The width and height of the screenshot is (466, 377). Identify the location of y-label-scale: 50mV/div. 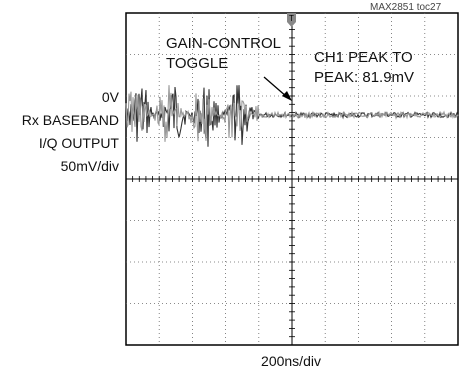
(89, 166).